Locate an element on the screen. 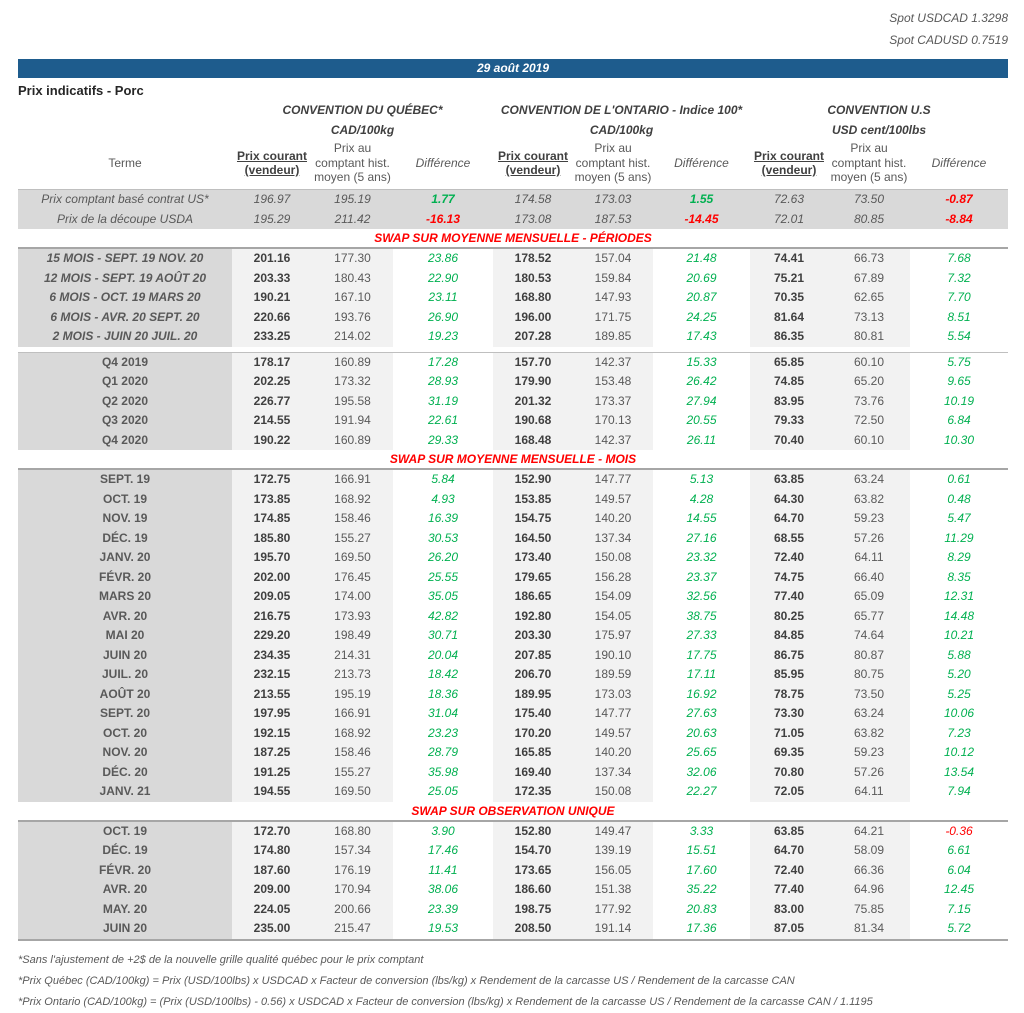  current-price-cell: 152.80 is located at coordinates (533, 831).